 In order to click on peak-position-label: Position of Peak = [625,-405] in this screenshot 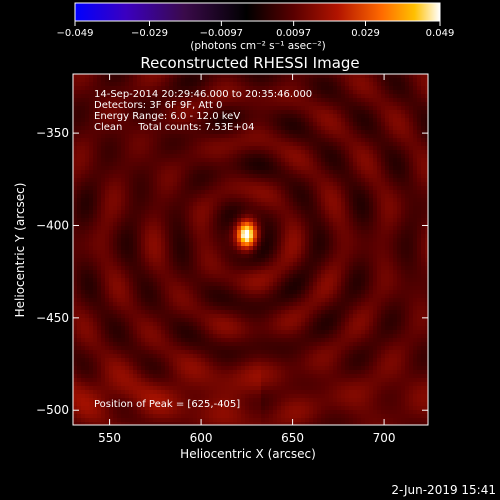, I will do `click(167, 404)`.